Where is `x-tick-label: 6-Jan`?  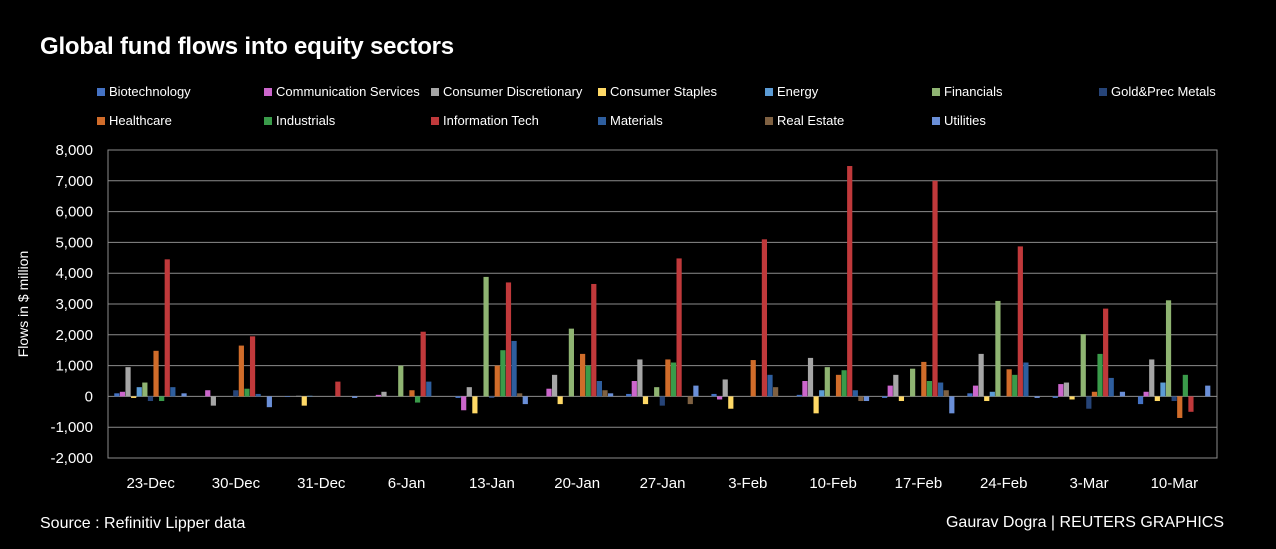 x-tick-label: 6-Jan is located at coordinates (407, 483).